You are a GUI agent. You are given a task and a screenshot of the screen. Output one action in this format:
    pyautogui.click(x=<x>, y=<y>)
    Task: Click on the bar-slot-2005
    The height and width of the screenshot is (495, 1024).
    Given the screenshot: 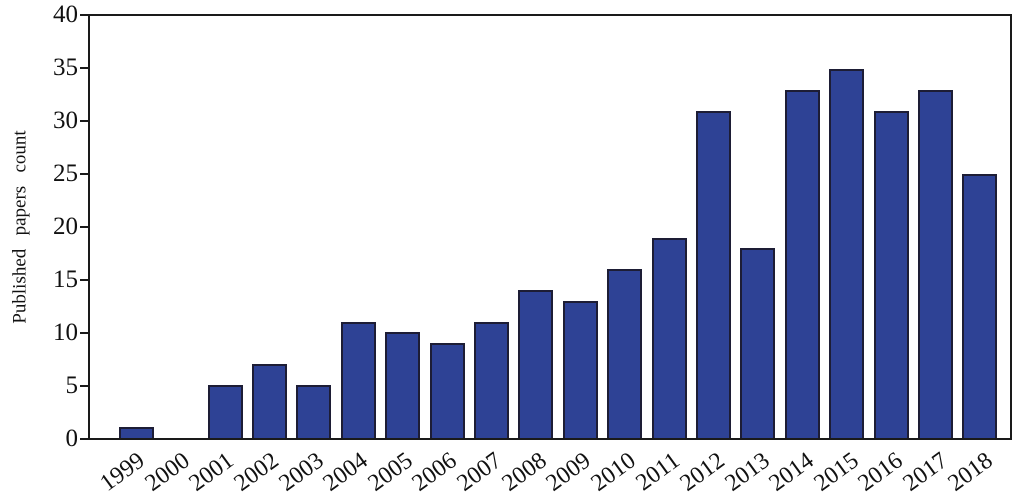 What is the action you would take?
    pyautogui.click(x=402, y=227)
    